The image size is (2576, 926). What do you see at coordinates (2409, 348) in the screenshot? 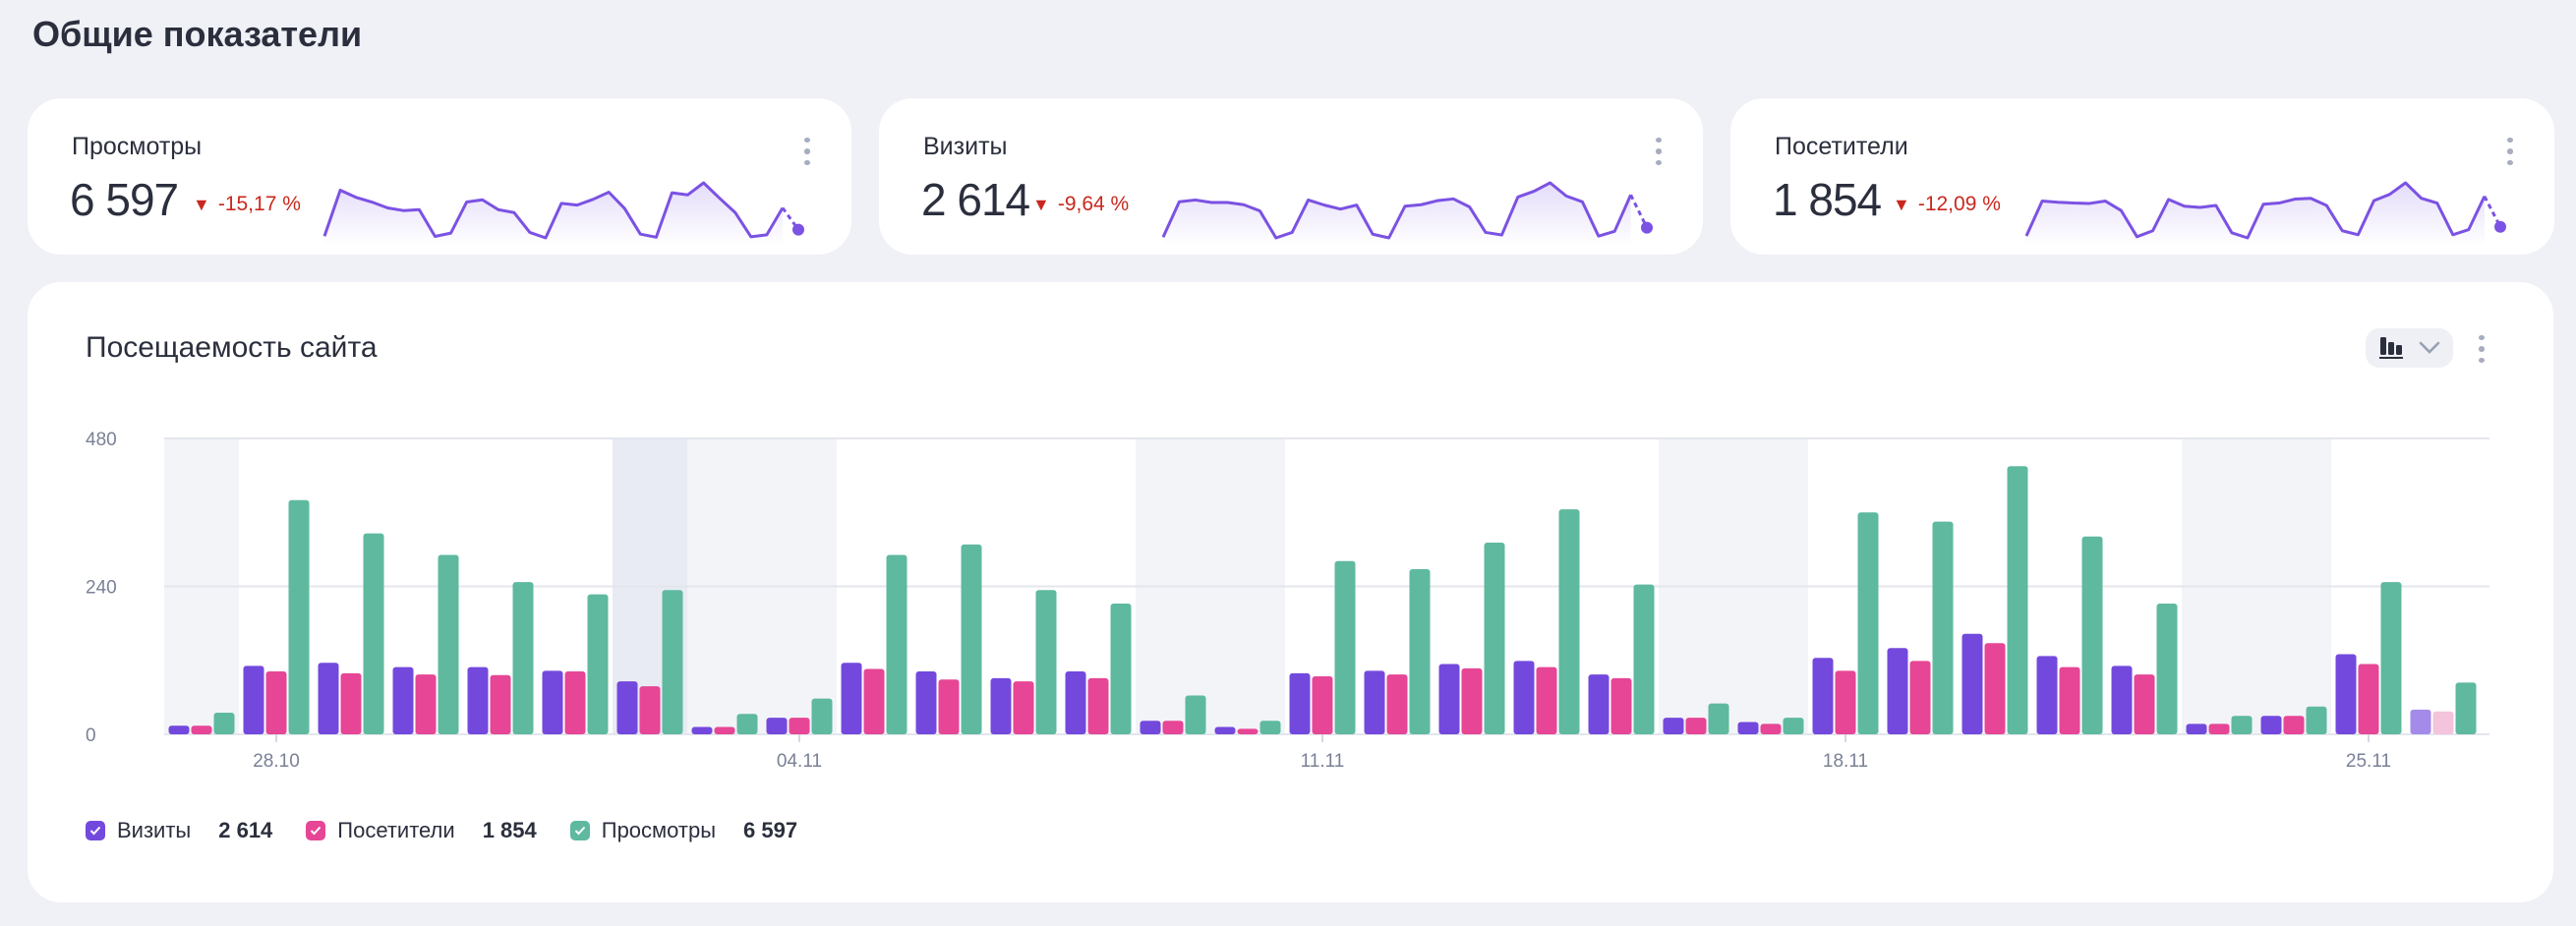
I see `chart-type-dropdown` at bounding box center [2409, 348].